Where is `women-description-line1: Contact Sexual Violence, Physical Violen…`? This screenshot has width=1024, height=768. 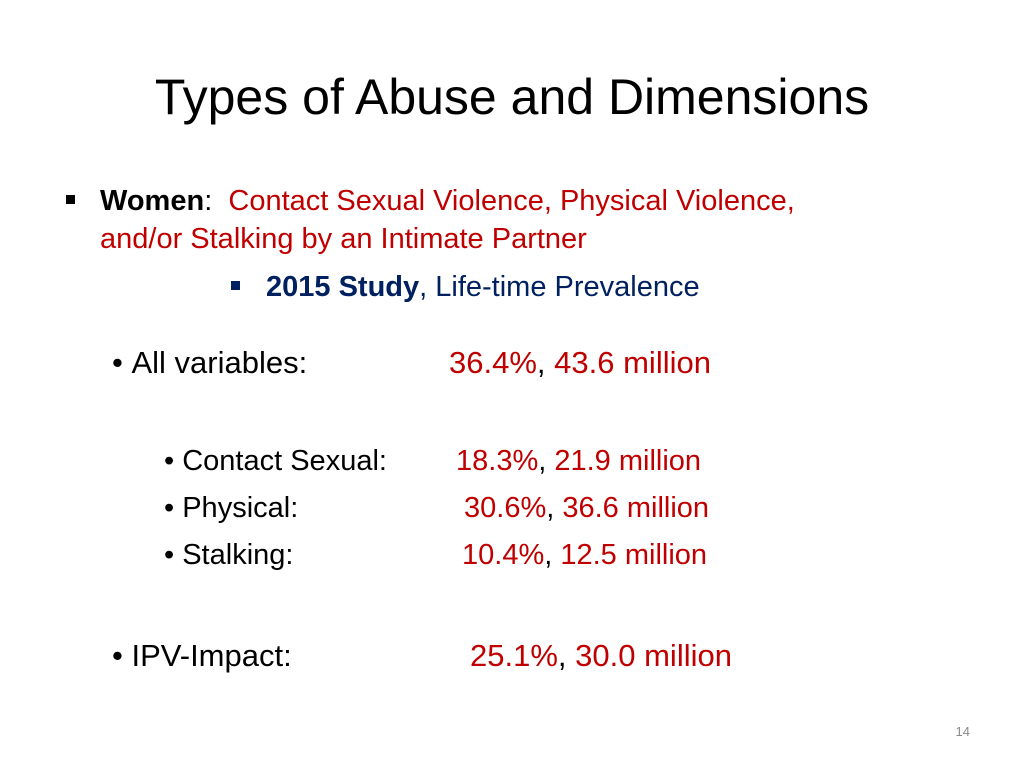 women-description-line1: Contact Sexual Violence, Physical Violen… is located at coordinates (511, 201).